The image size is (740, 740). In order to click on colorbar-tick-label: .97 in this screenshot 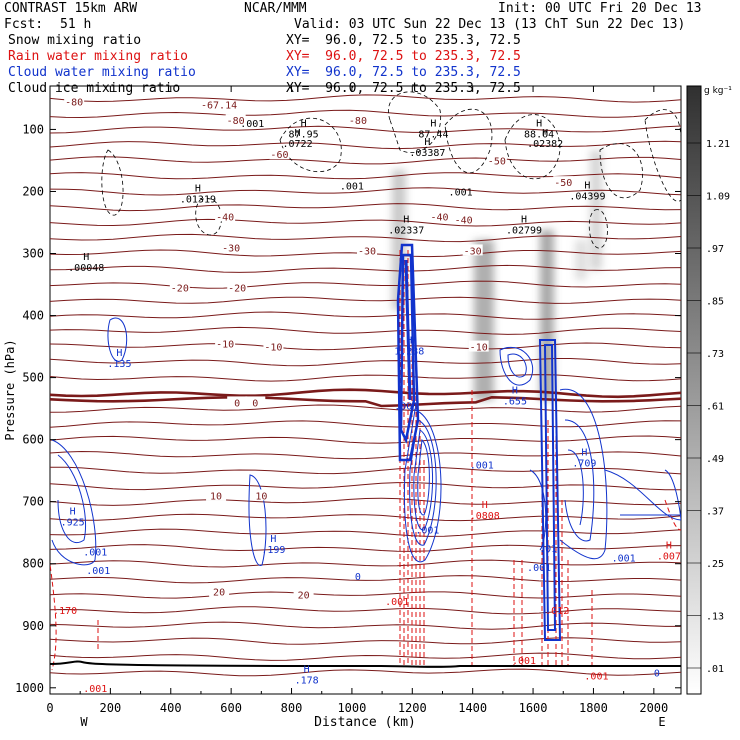, I will do `click(715, 249)`.